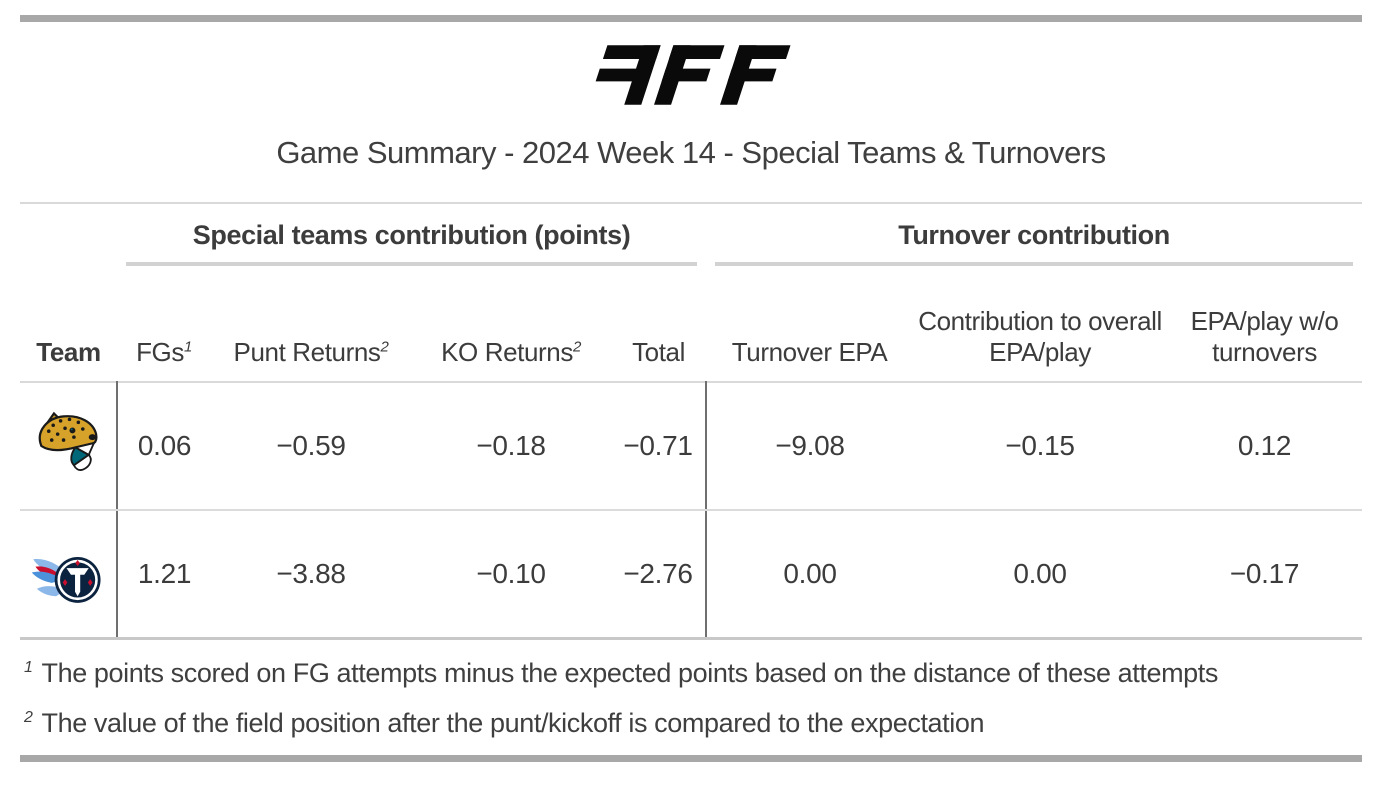  Describe the element at coordinates (511, 352) in the screenshot. I see `col-header-ko-returns: KO Returns2` at that location.